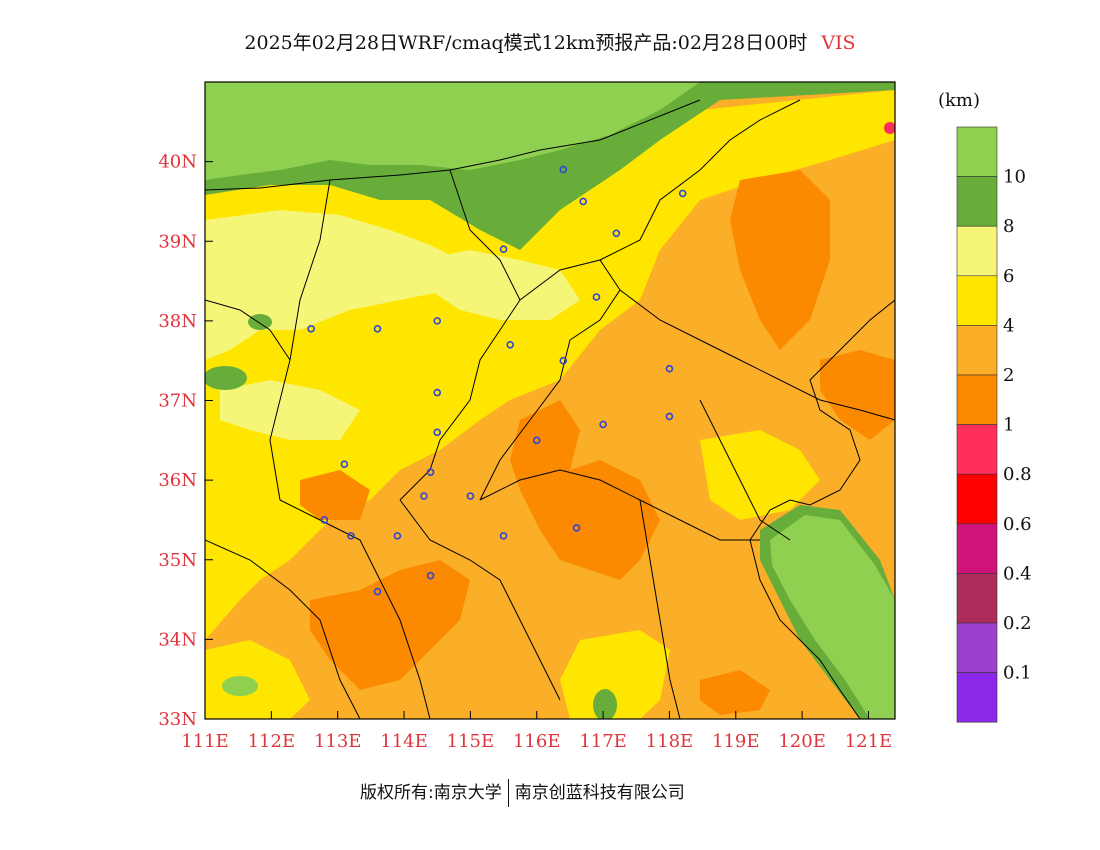 The width and height of the screenshot is (1100, 850). What do you see at coordinates (177, 719) in the screenshot?
I see `lat-tick-label: 33N` at bounding box center [177, 719].